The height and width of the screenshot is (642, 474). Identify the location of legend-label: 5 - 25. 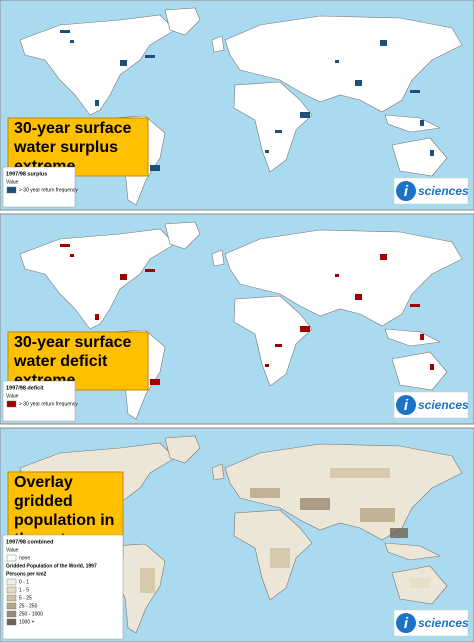
(25, 598).